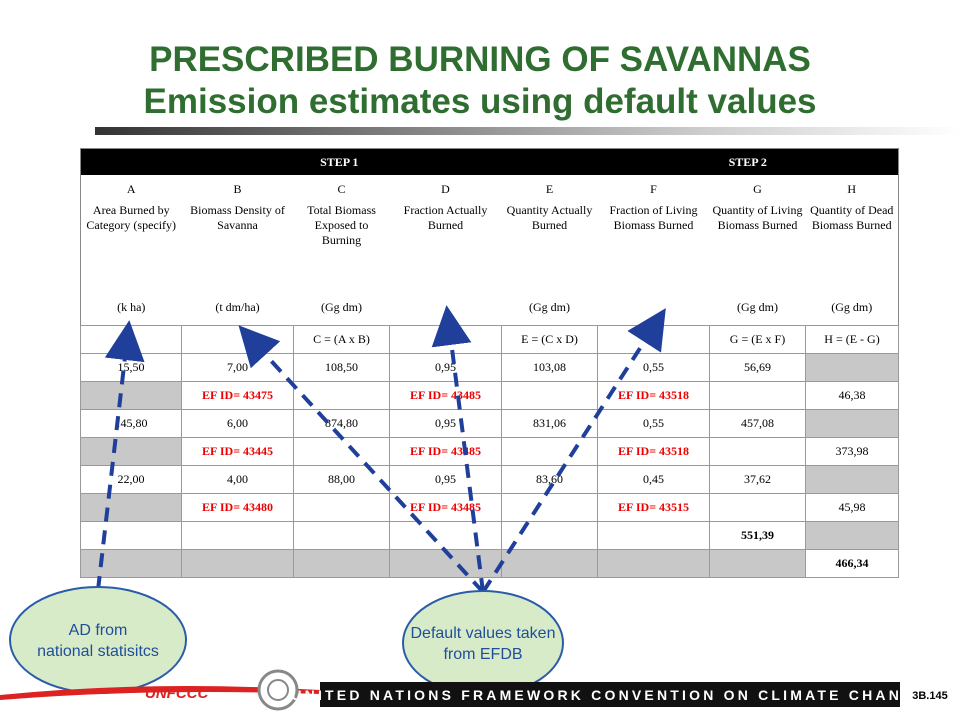 The width and height of the screenshot is (960, 720). I want to click on table-cell: 457,08, so click(757, 423).